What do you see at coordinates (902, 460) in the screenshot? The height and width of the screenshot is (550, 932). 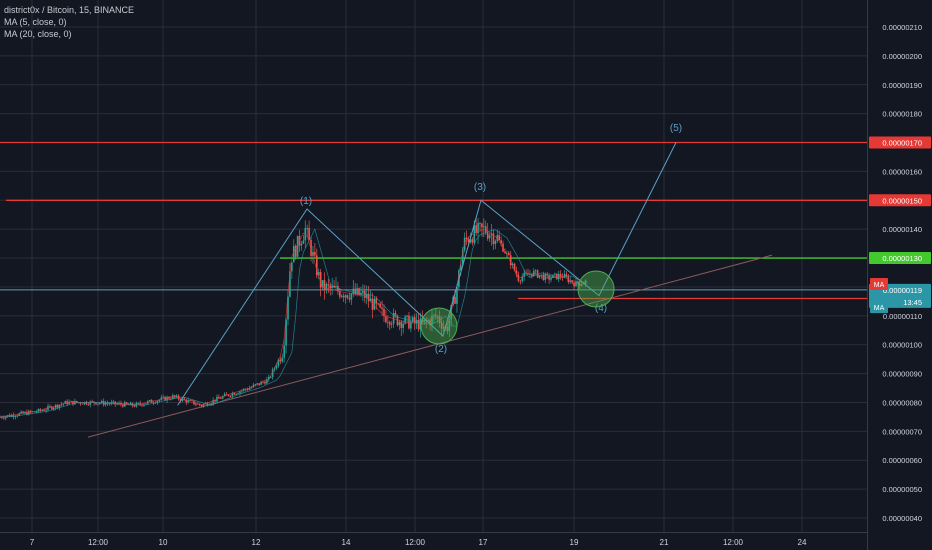 I see `y-tick-label: 0.00000060` at bounding box center [902, 460].